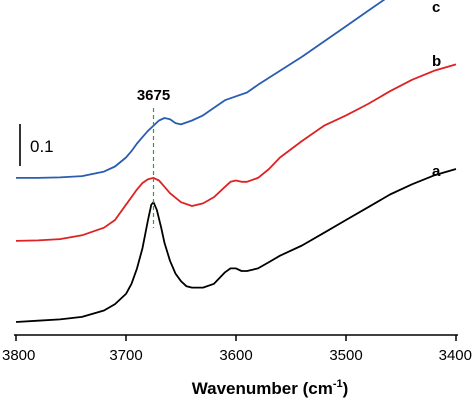 This screenshot has width=474, height=405. Describe the element at coordinates (338, 384) in the screenshot. I see `x-axis-title-superscript: -1` at that location.